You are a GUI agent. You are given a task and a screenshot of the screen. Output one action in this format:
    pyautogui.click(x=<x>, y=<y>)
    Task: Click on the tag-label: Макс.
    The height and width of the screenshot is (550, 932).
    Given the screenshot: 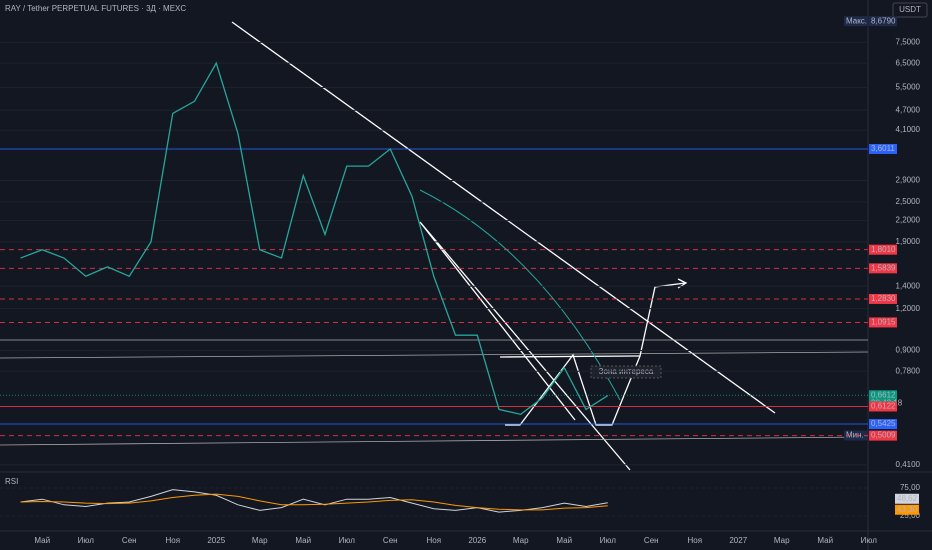 What is the action you would take?
    pyautogui.click(x=856, y=20)
    